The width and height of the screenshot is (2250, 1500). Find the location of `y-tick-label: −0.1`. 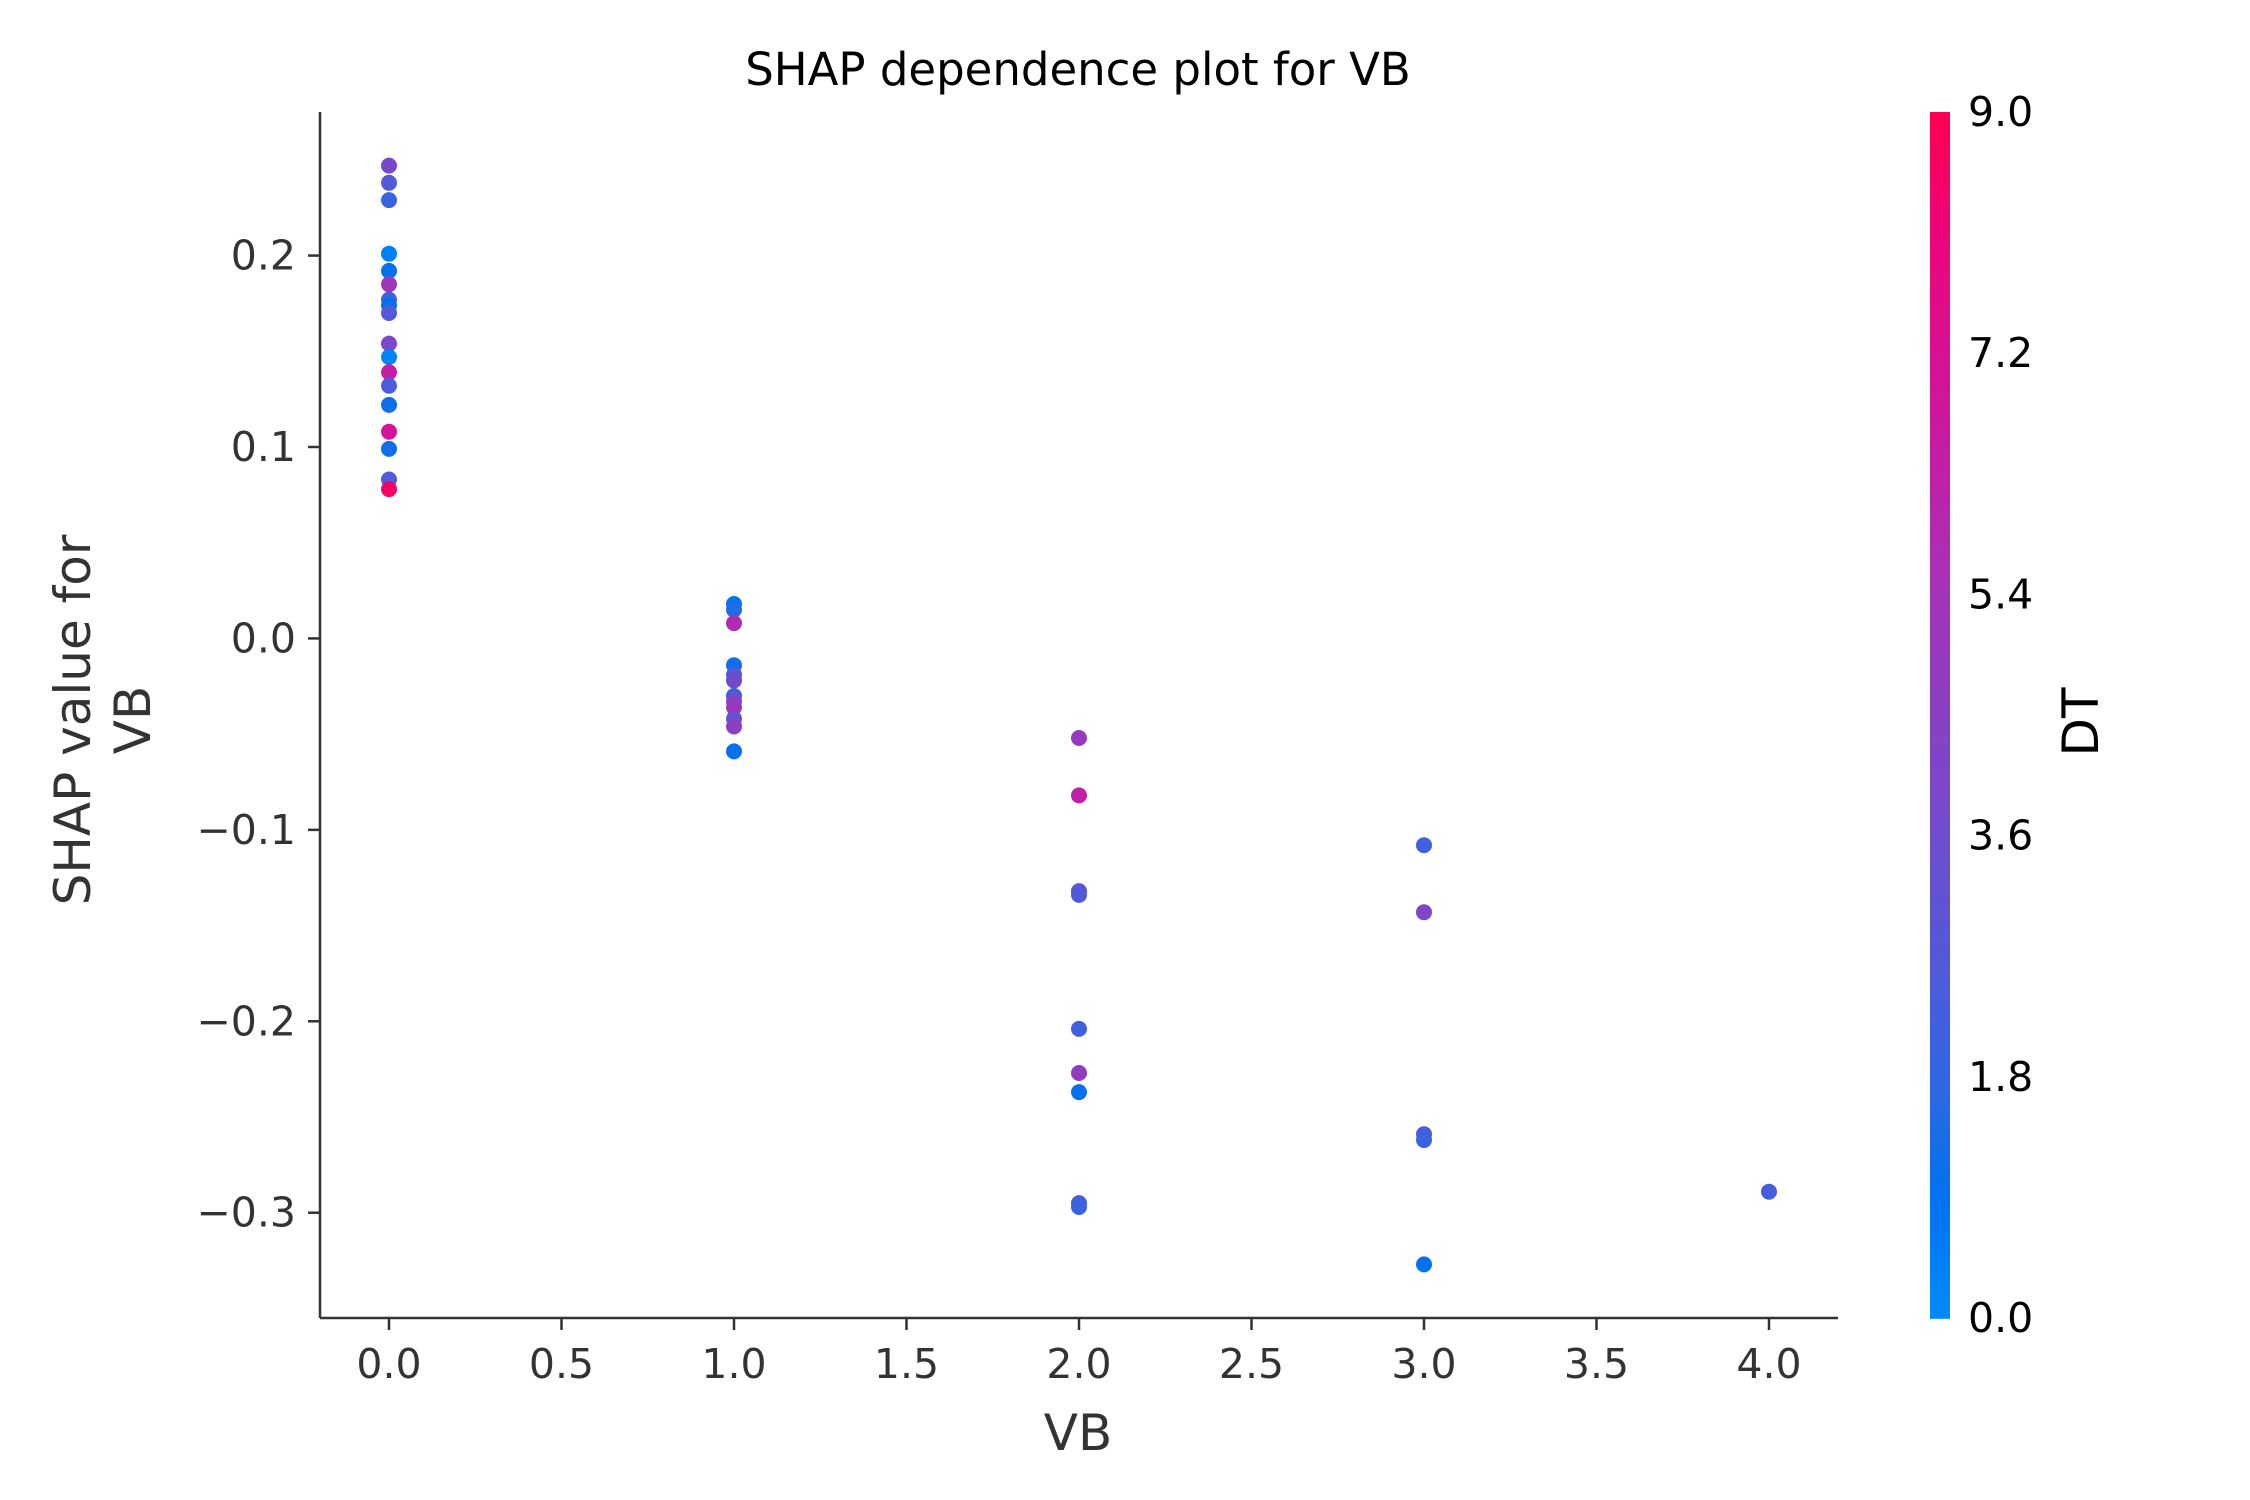

y-tick-label: −0.1 is located at coordinates (246, 830).